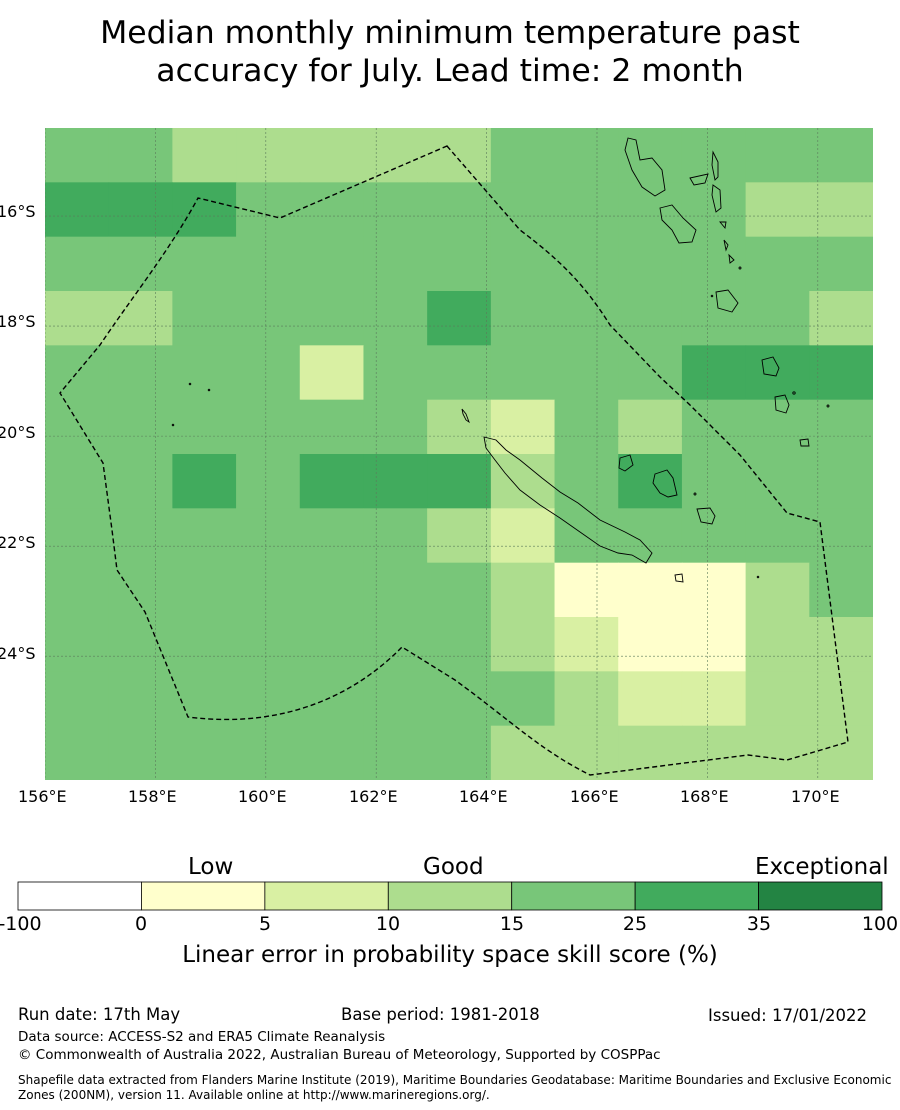  What do you see at coordinates (42, 796) in the screenshot?
I see `lon-tick-156e: 156°E` at bounding box center [42, 796].